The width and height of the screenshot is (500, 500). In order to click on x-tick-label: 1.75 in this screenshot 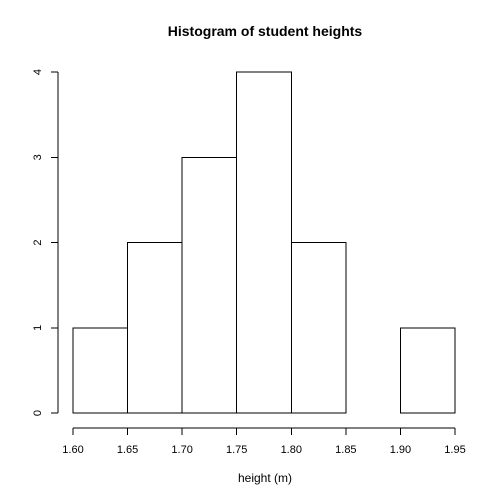, I will do `click(236, 450)`.